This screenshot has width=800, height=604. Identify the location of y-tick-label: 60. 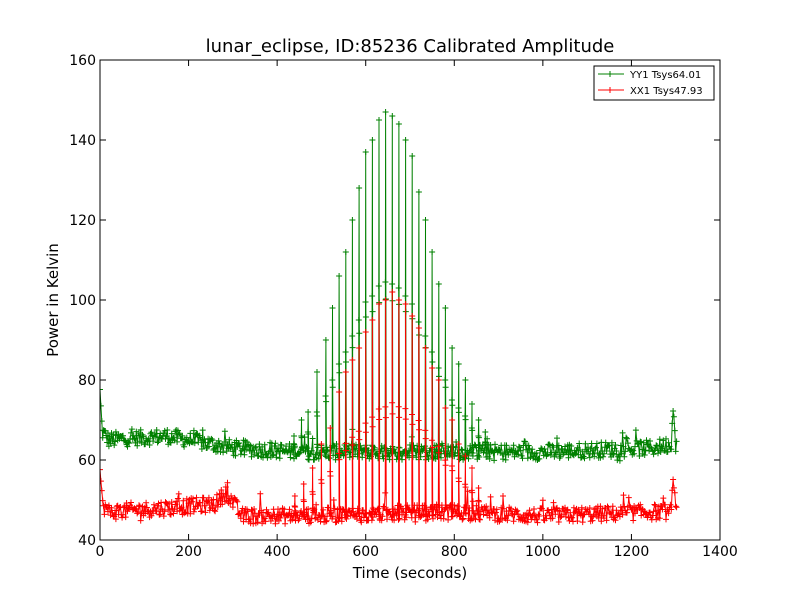
(87, 461).